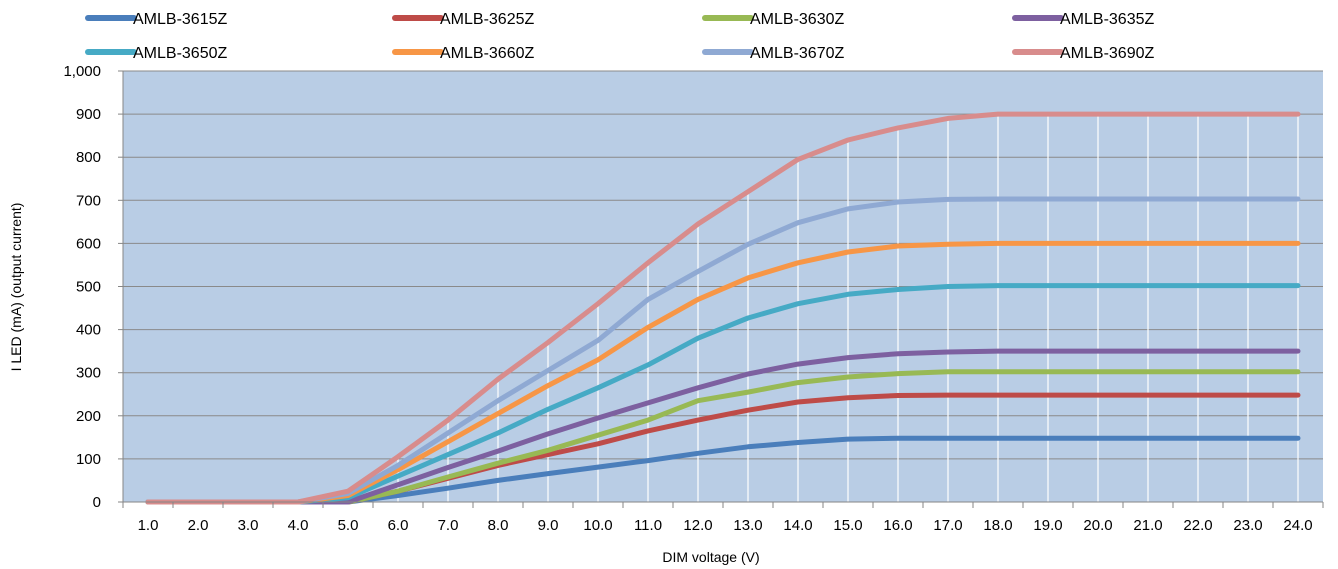 The image size is (1338, 569). Describe the element at coordinates (88, 243) in the screenshot. I see `y-tick-label: 600` at that location.